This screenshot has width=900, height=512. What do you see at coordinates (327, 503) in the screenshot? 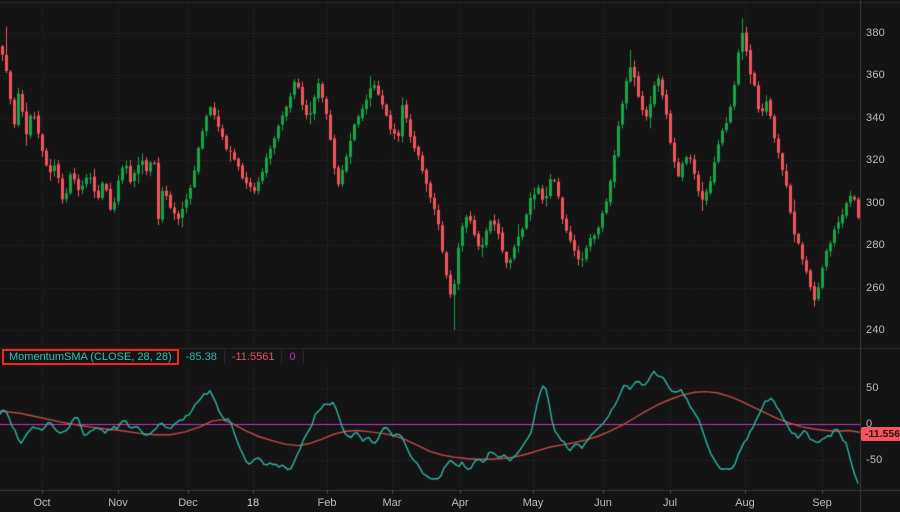
I see `time-tick-label: Feb` at bounding box center [327, 503].